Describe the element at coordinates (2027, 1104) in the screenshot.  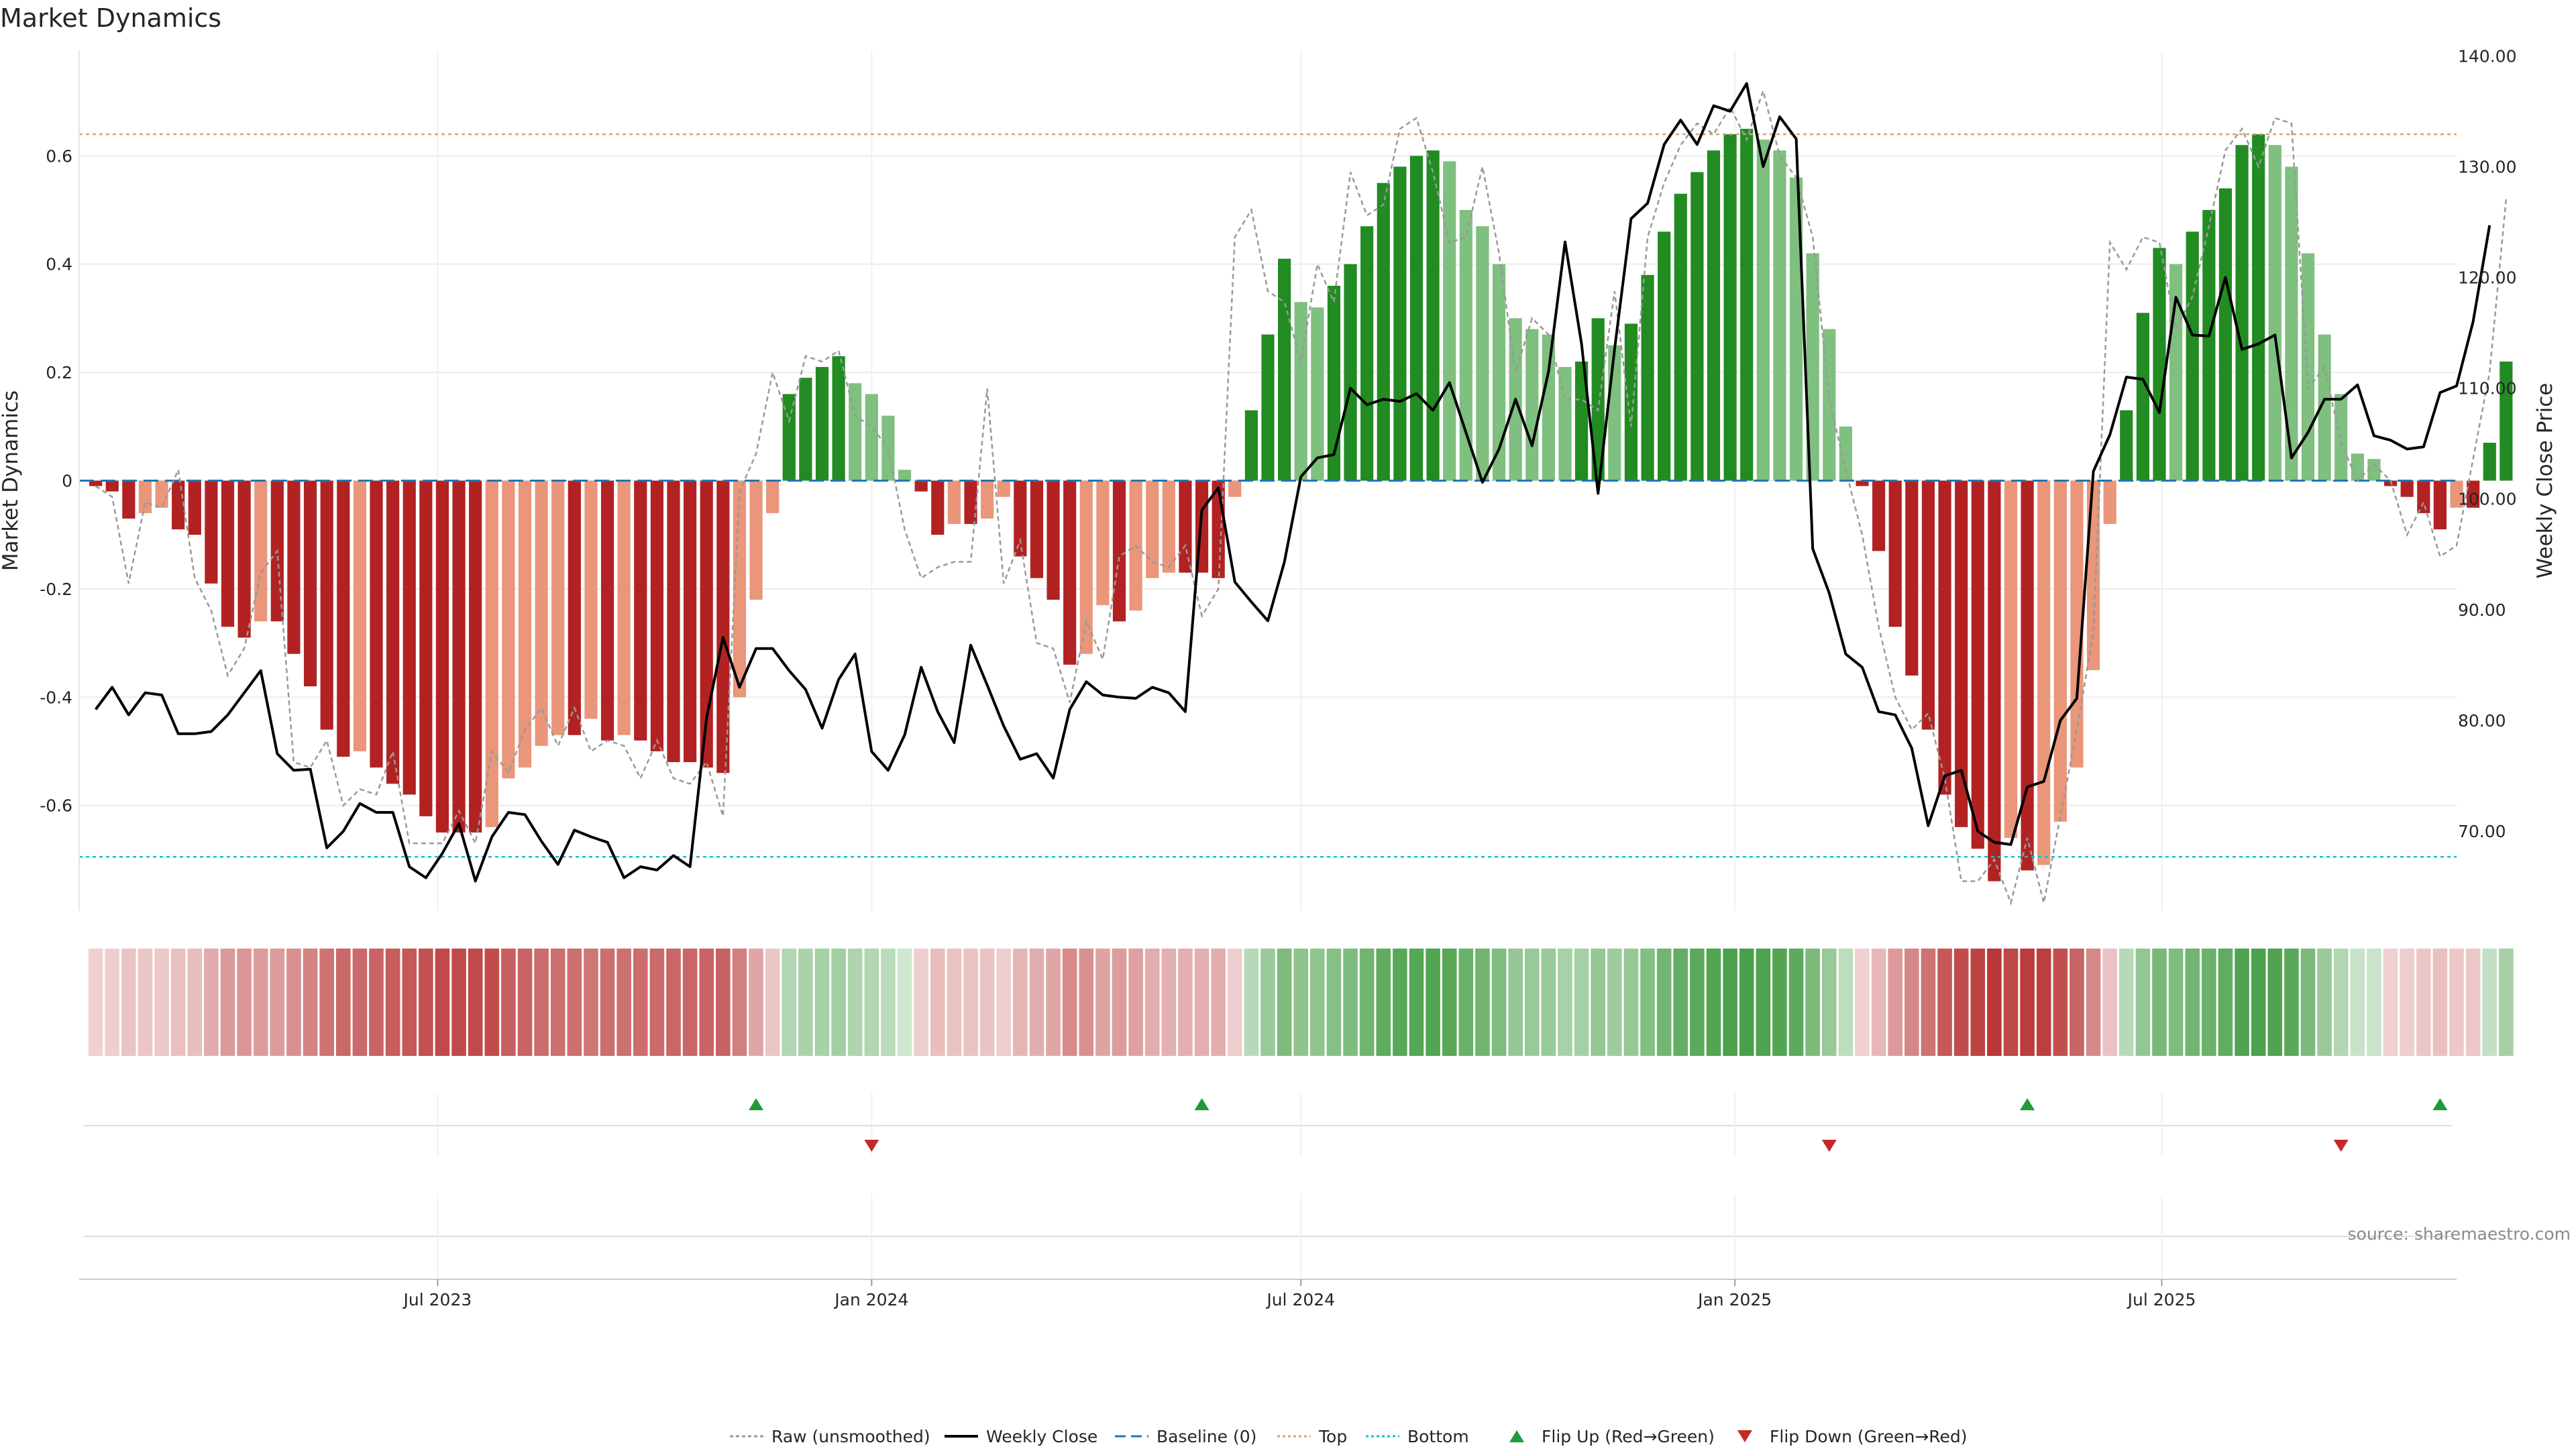
I see `flip-up-marker` at that location.